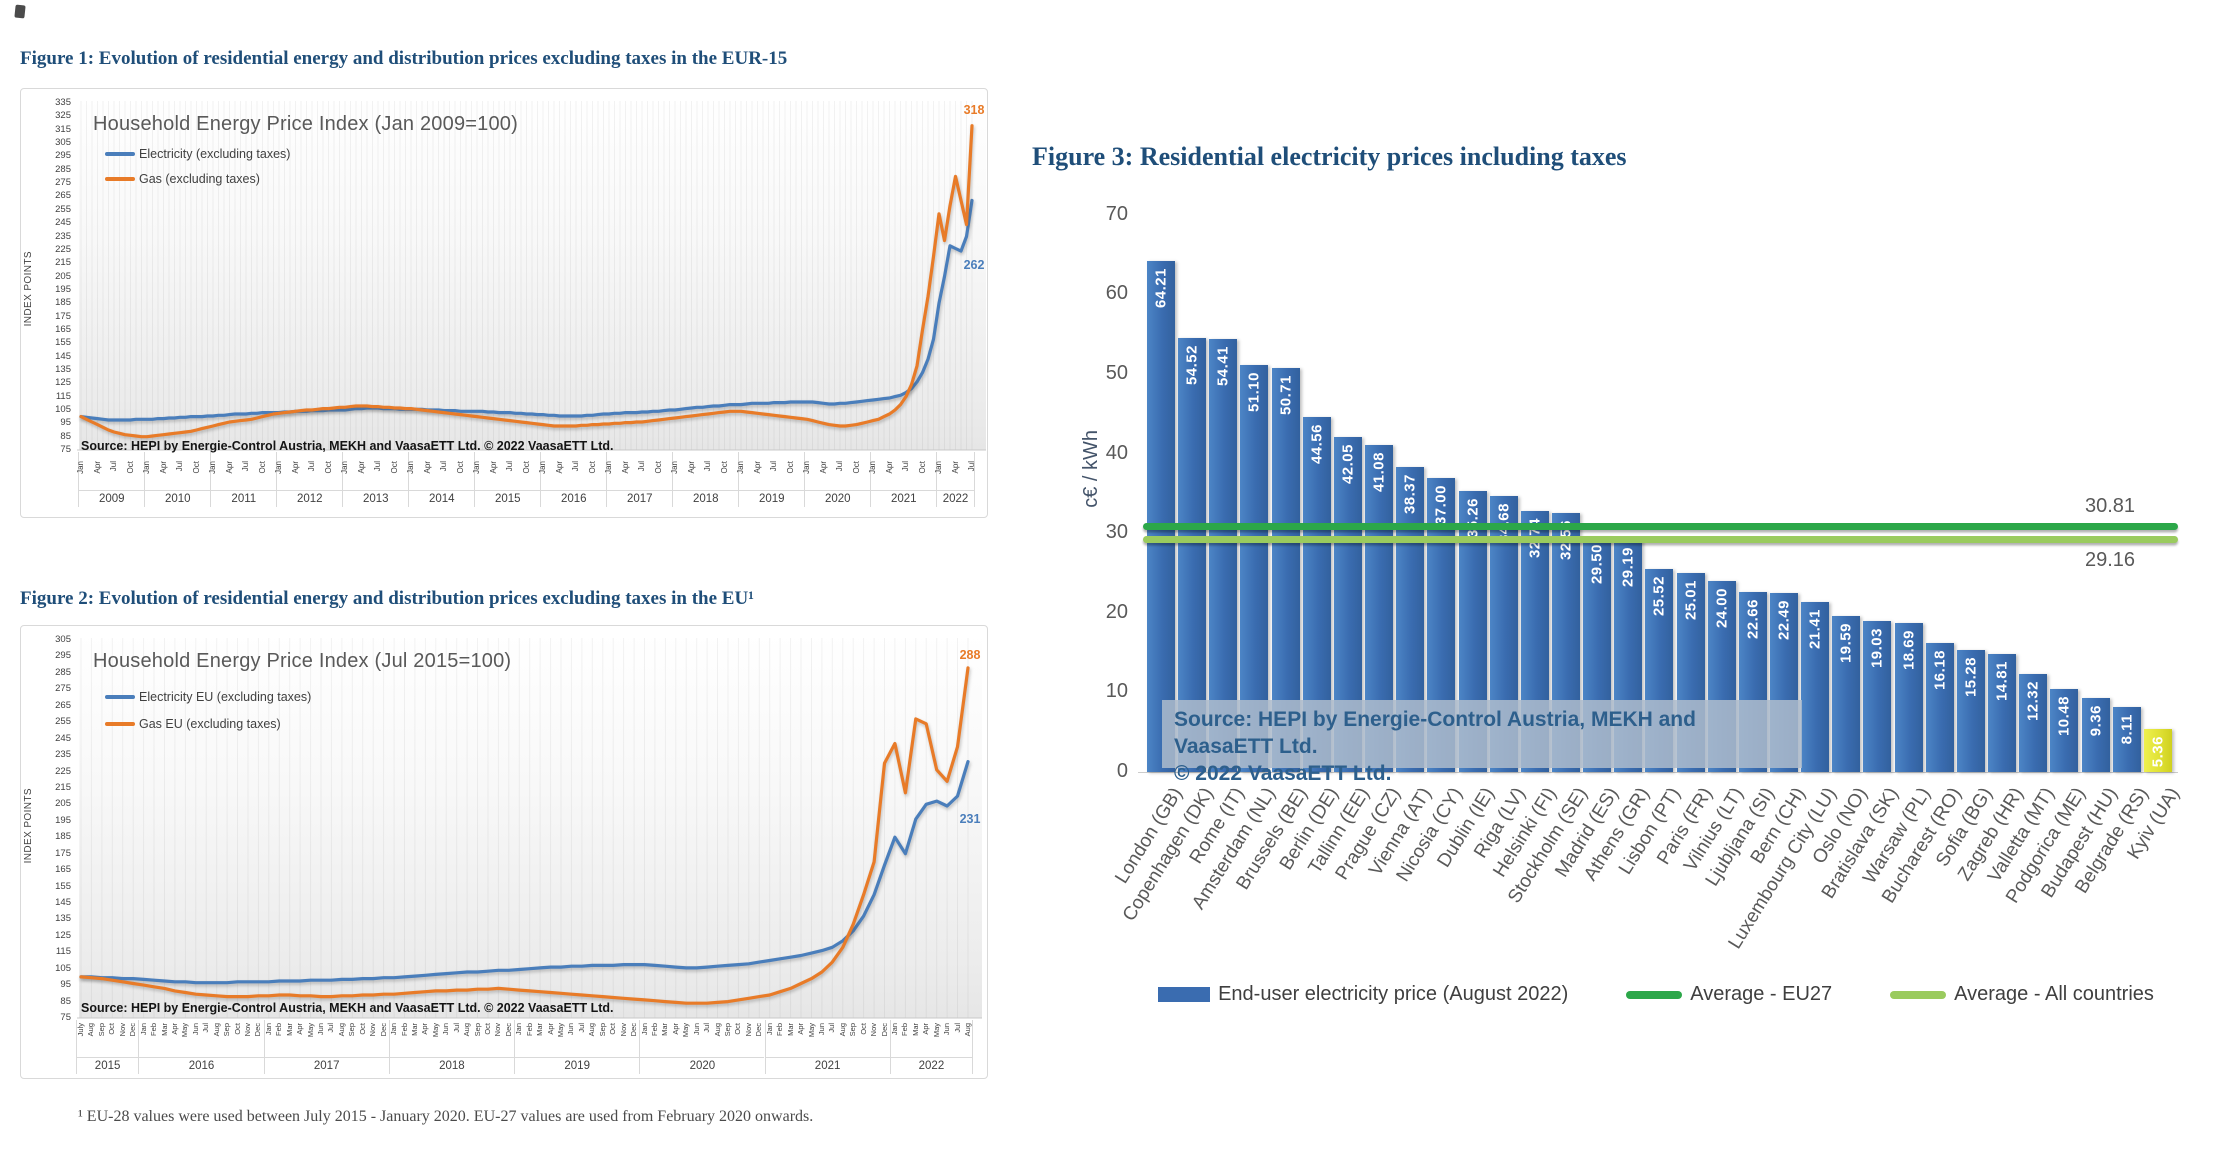 This screenshot has width=2232, height=1169. Describe the element at coordinates (1971, 677) in the screenshot. I see `bar-value-label: 15.28` at that location.